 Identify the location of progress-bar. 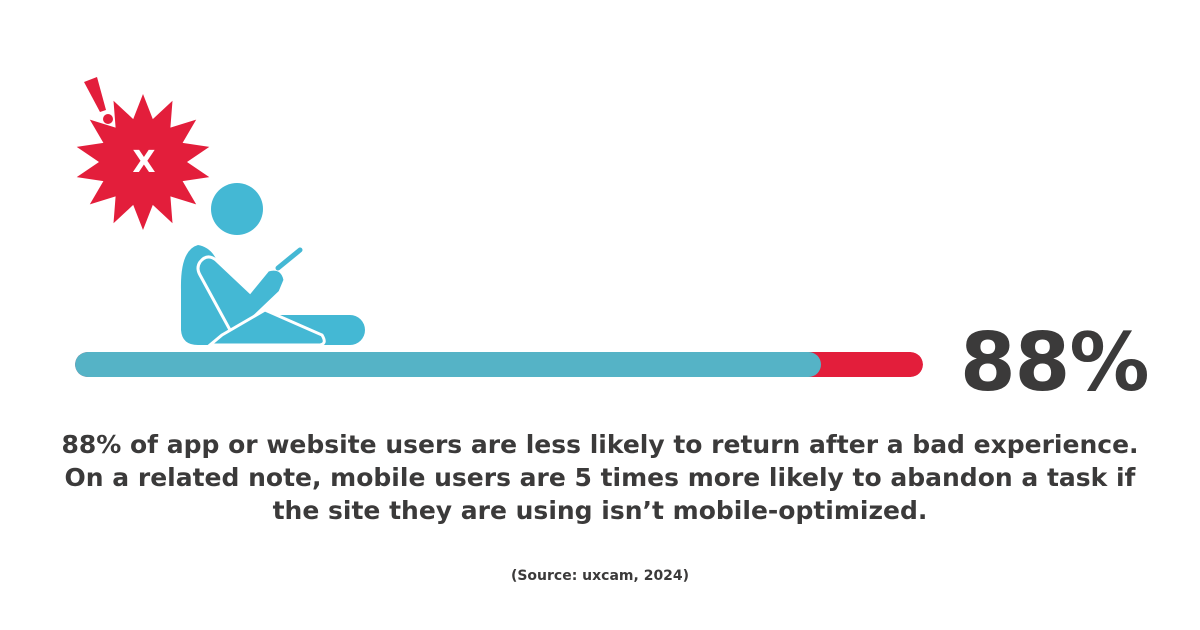
(499, 364).